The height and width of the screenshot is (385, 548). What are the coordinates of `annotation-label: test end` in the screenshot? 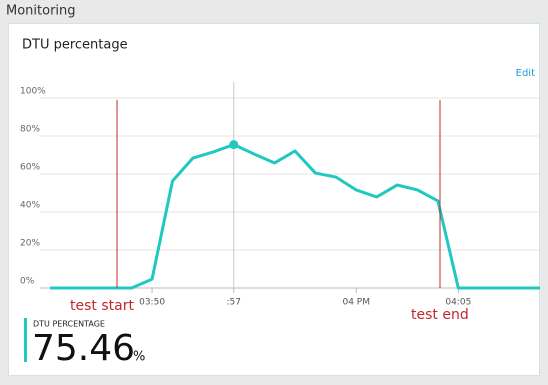 It's located at (440, 315).